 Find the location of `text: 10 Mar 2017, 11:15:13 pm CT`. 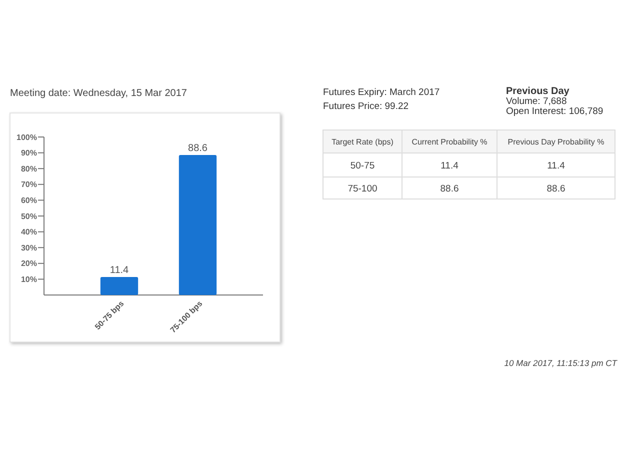

text: 10 Mar 2017, 11:15:13 pm CT is located at coordinates (561, 363).